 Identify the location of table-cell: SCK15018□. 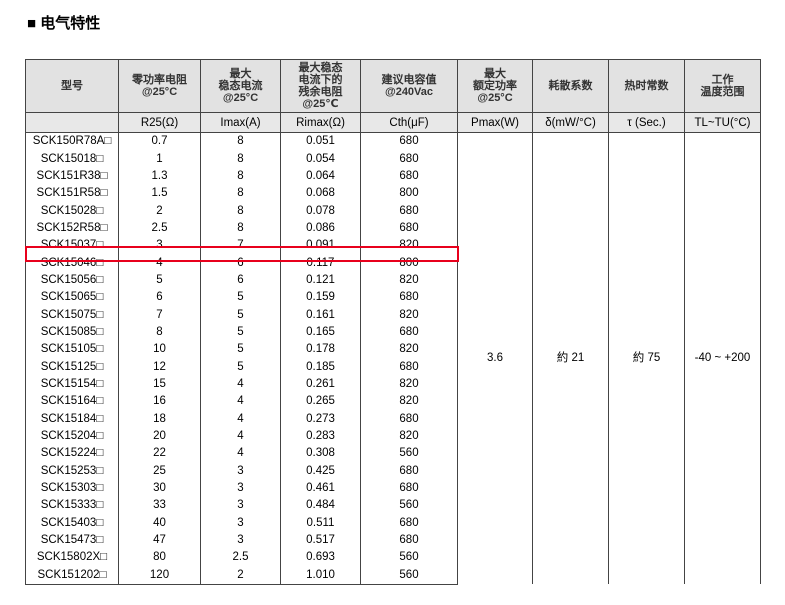
(72, 159).